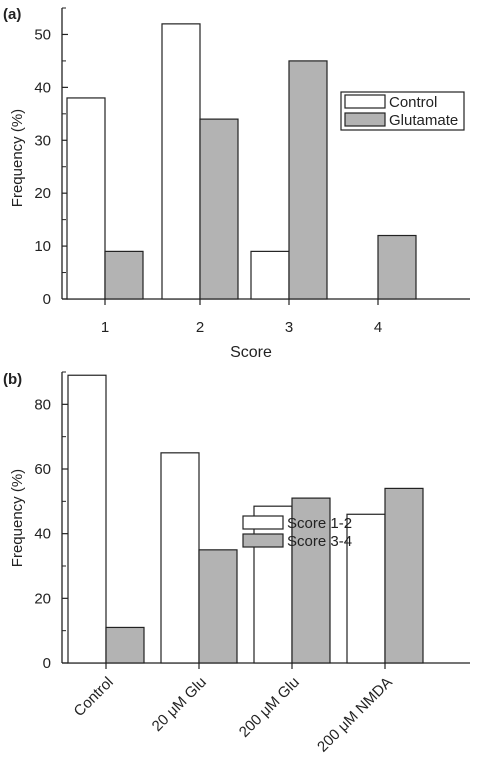 This screenshot has width=477, height=766. Describe the element at coordinates (289, 327) in the screenshot. I see `x-tick-label: 3` at that location.